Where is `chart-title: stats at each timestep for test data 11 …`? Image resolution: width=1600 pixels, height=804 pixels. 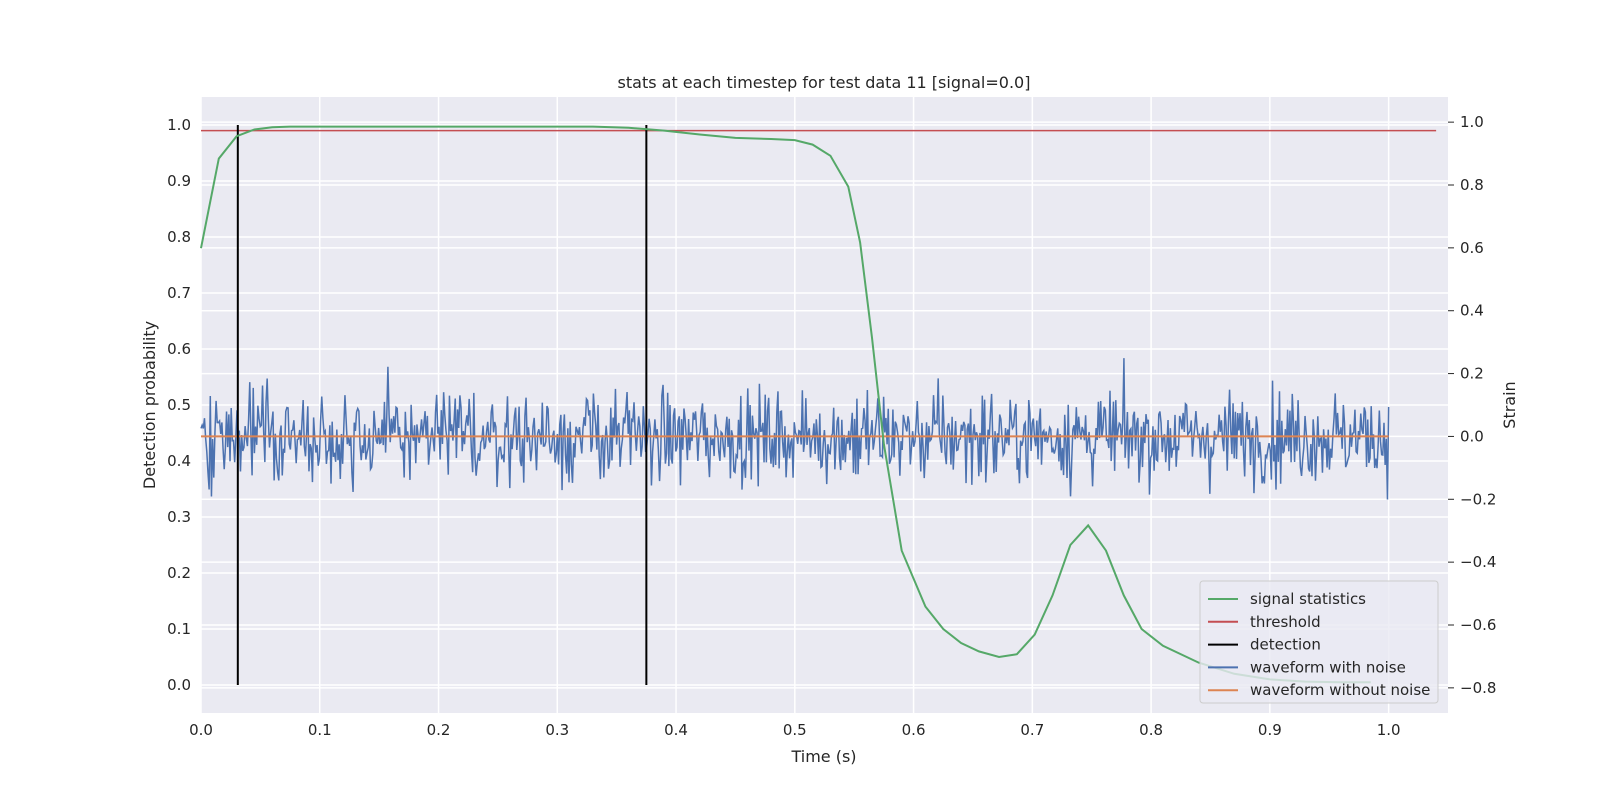
chart-title: stats at each timestep for test data 11 … is located at coordinates (824, 82).